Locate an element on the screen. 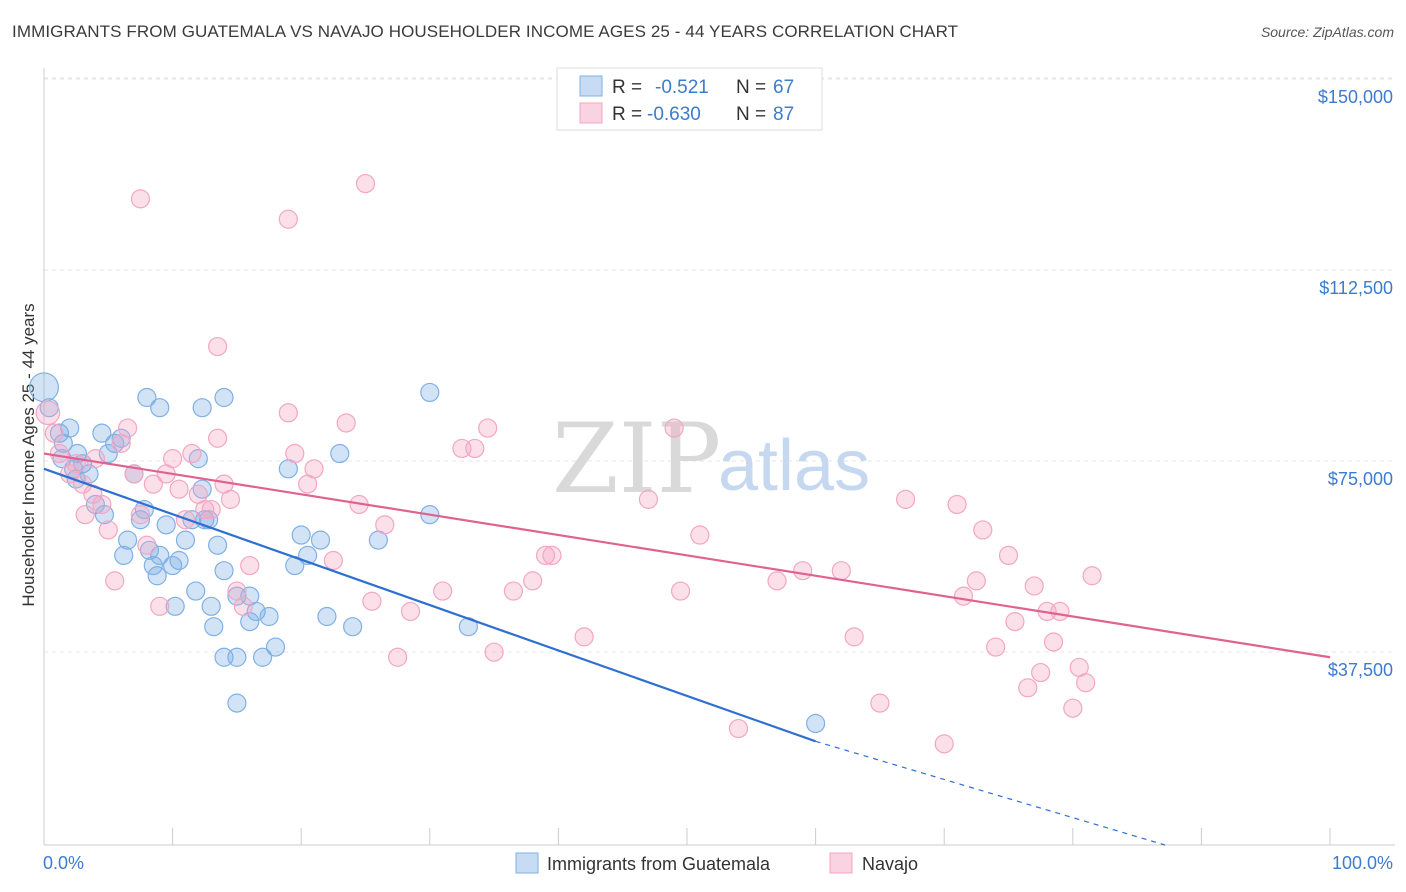 This screenshot has height=892, width=1406. x-tick-label-min: 0.0% is located at coordinates (63, 863).